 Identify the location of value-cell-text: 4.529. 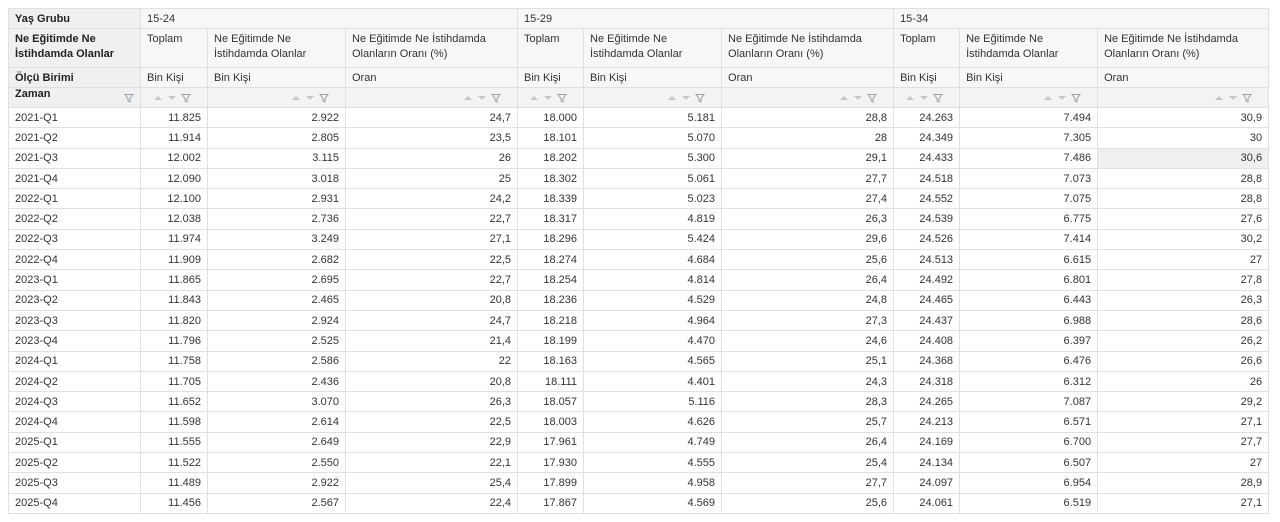
(701, 300).